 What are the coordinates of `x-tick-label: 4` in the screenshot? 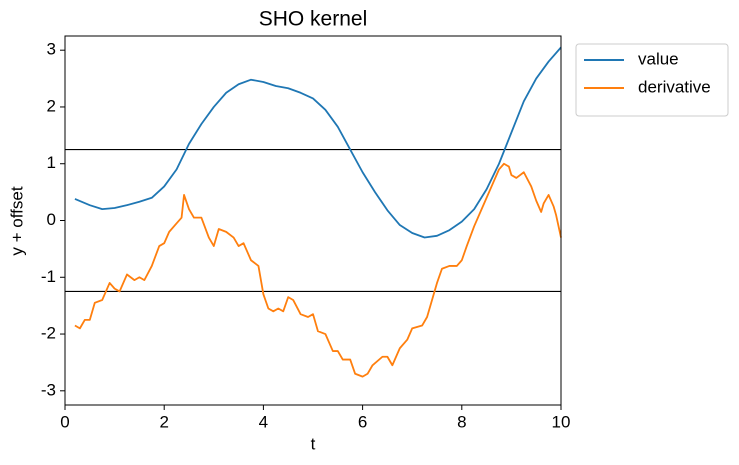 It's located at (263, 421).